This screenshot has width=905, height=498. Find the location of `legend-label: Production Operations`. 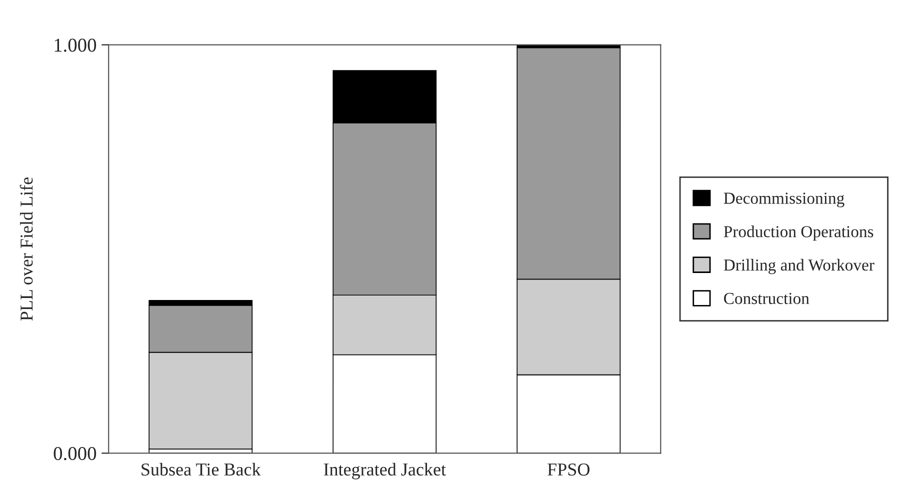

legend-label: Production Operations is located at coordinates (799, 233).